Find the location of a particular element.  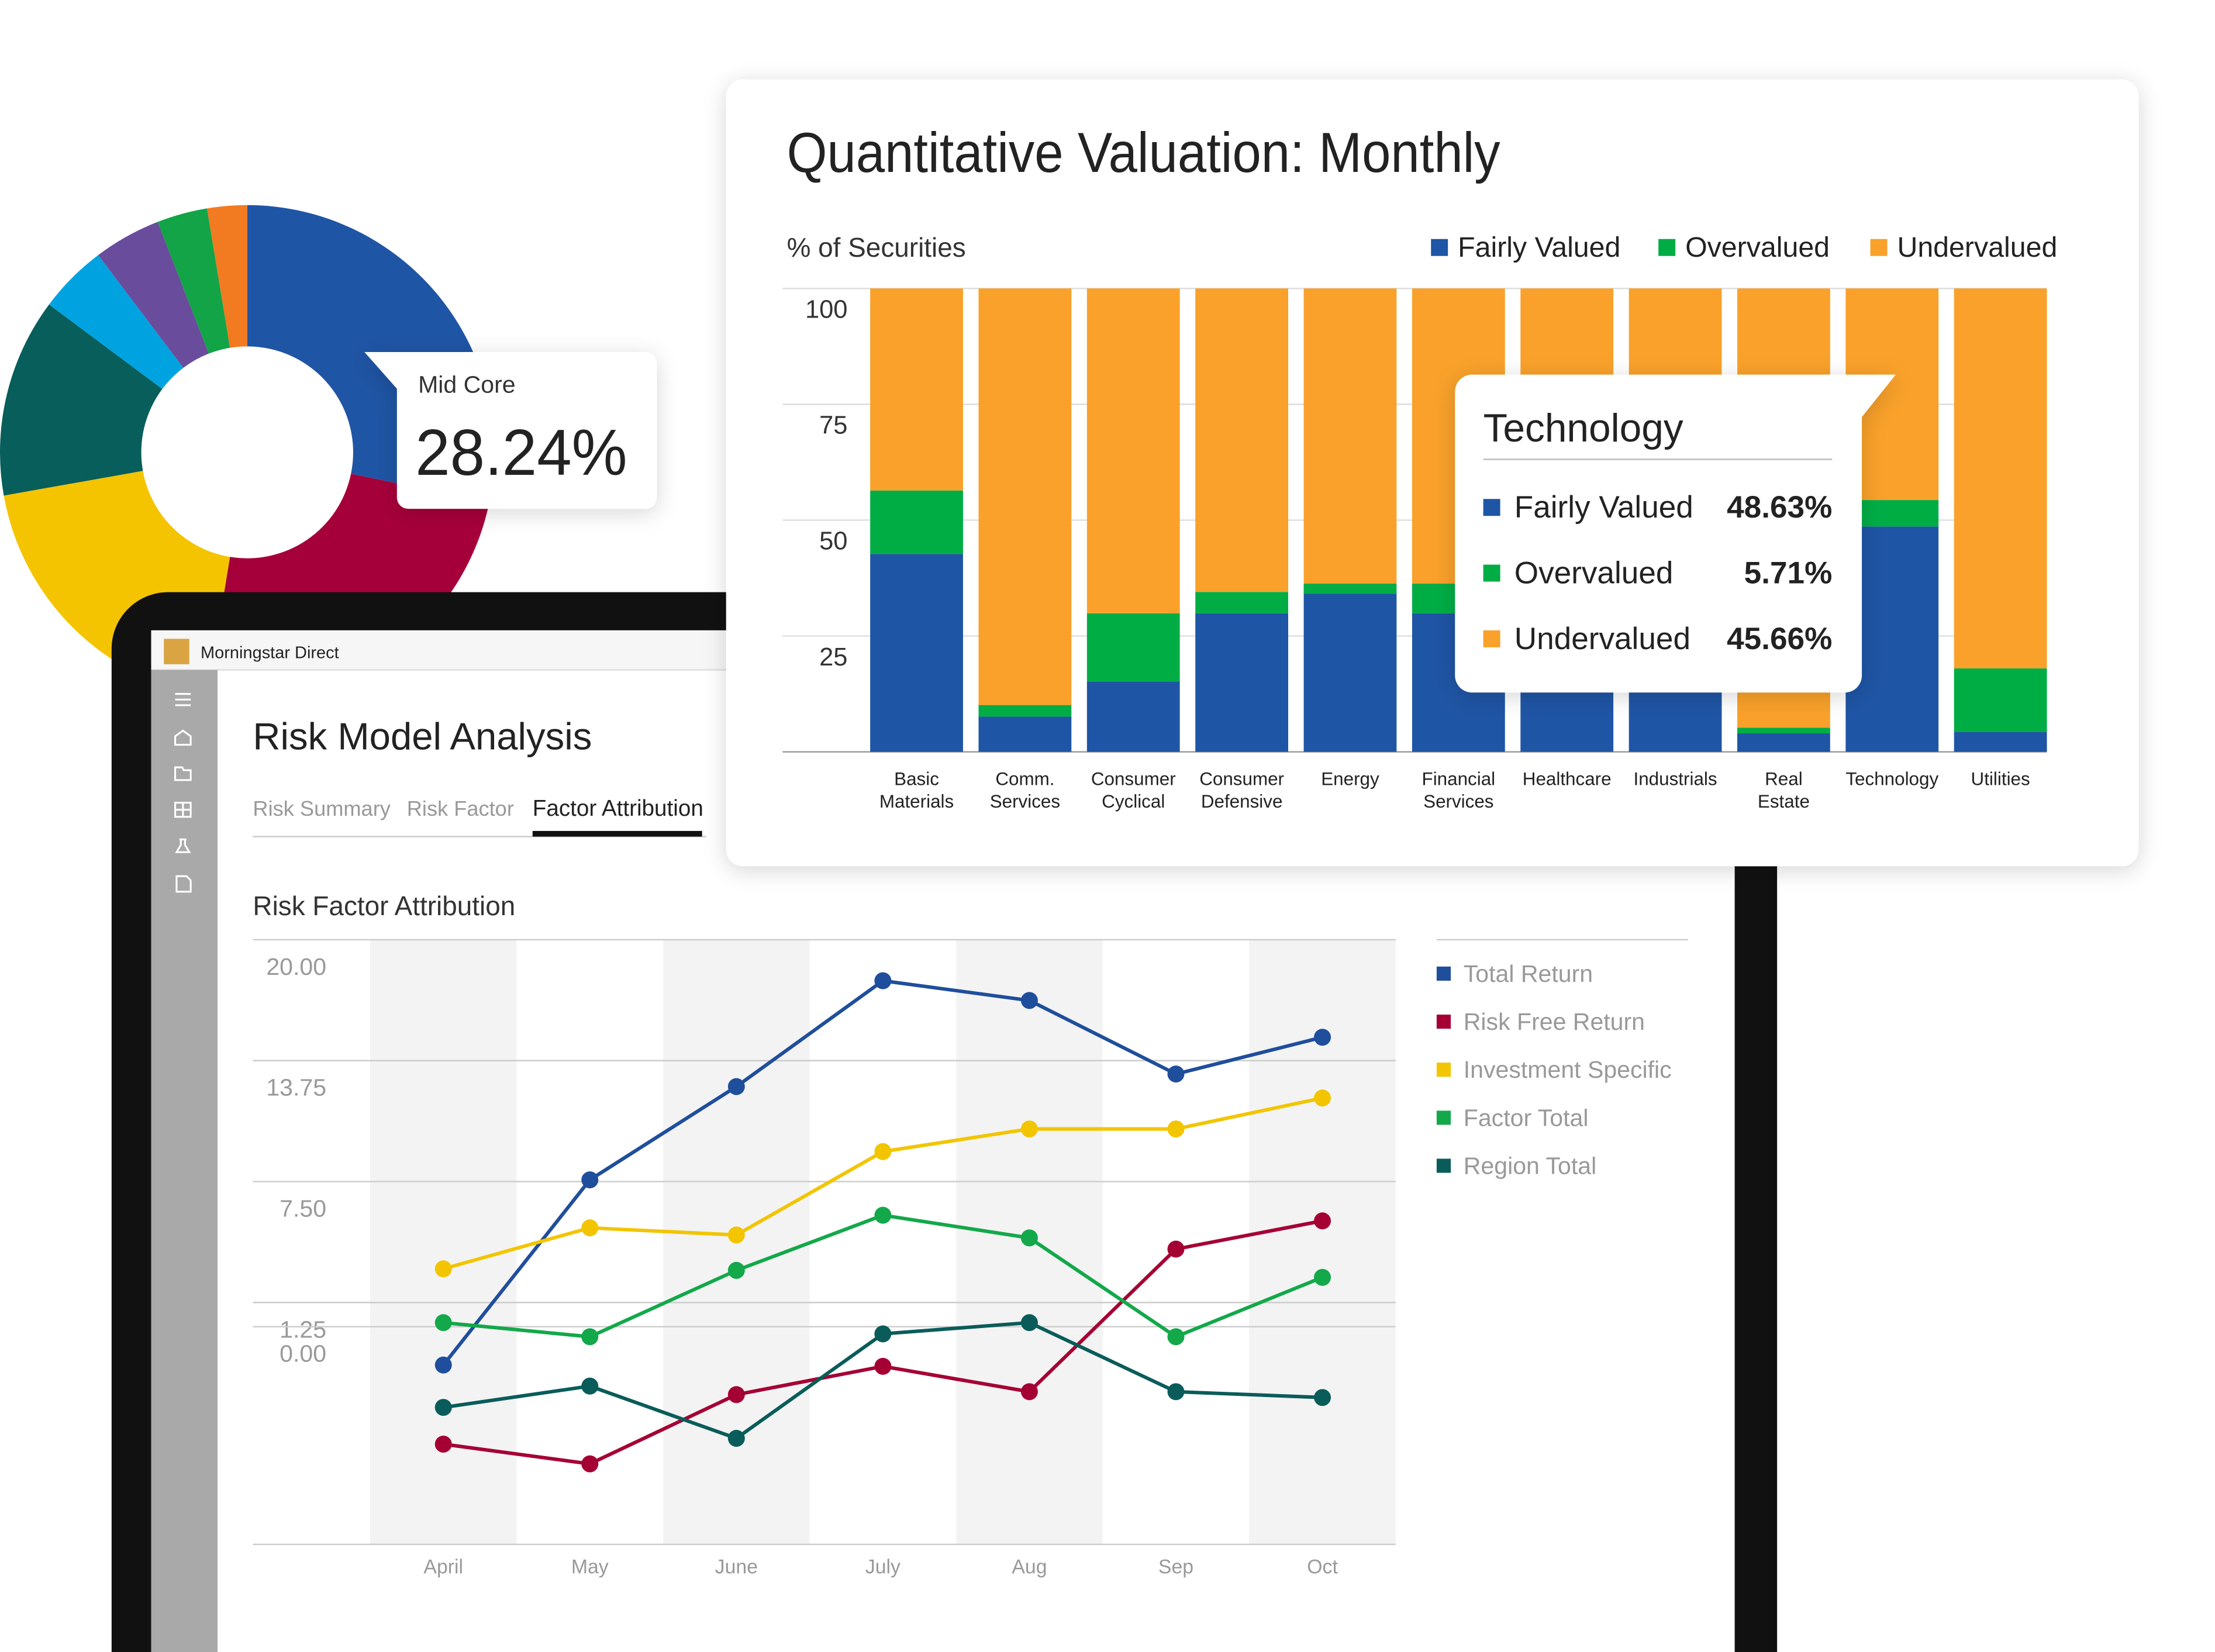

doc-icon is located at coordinates (183, 884).